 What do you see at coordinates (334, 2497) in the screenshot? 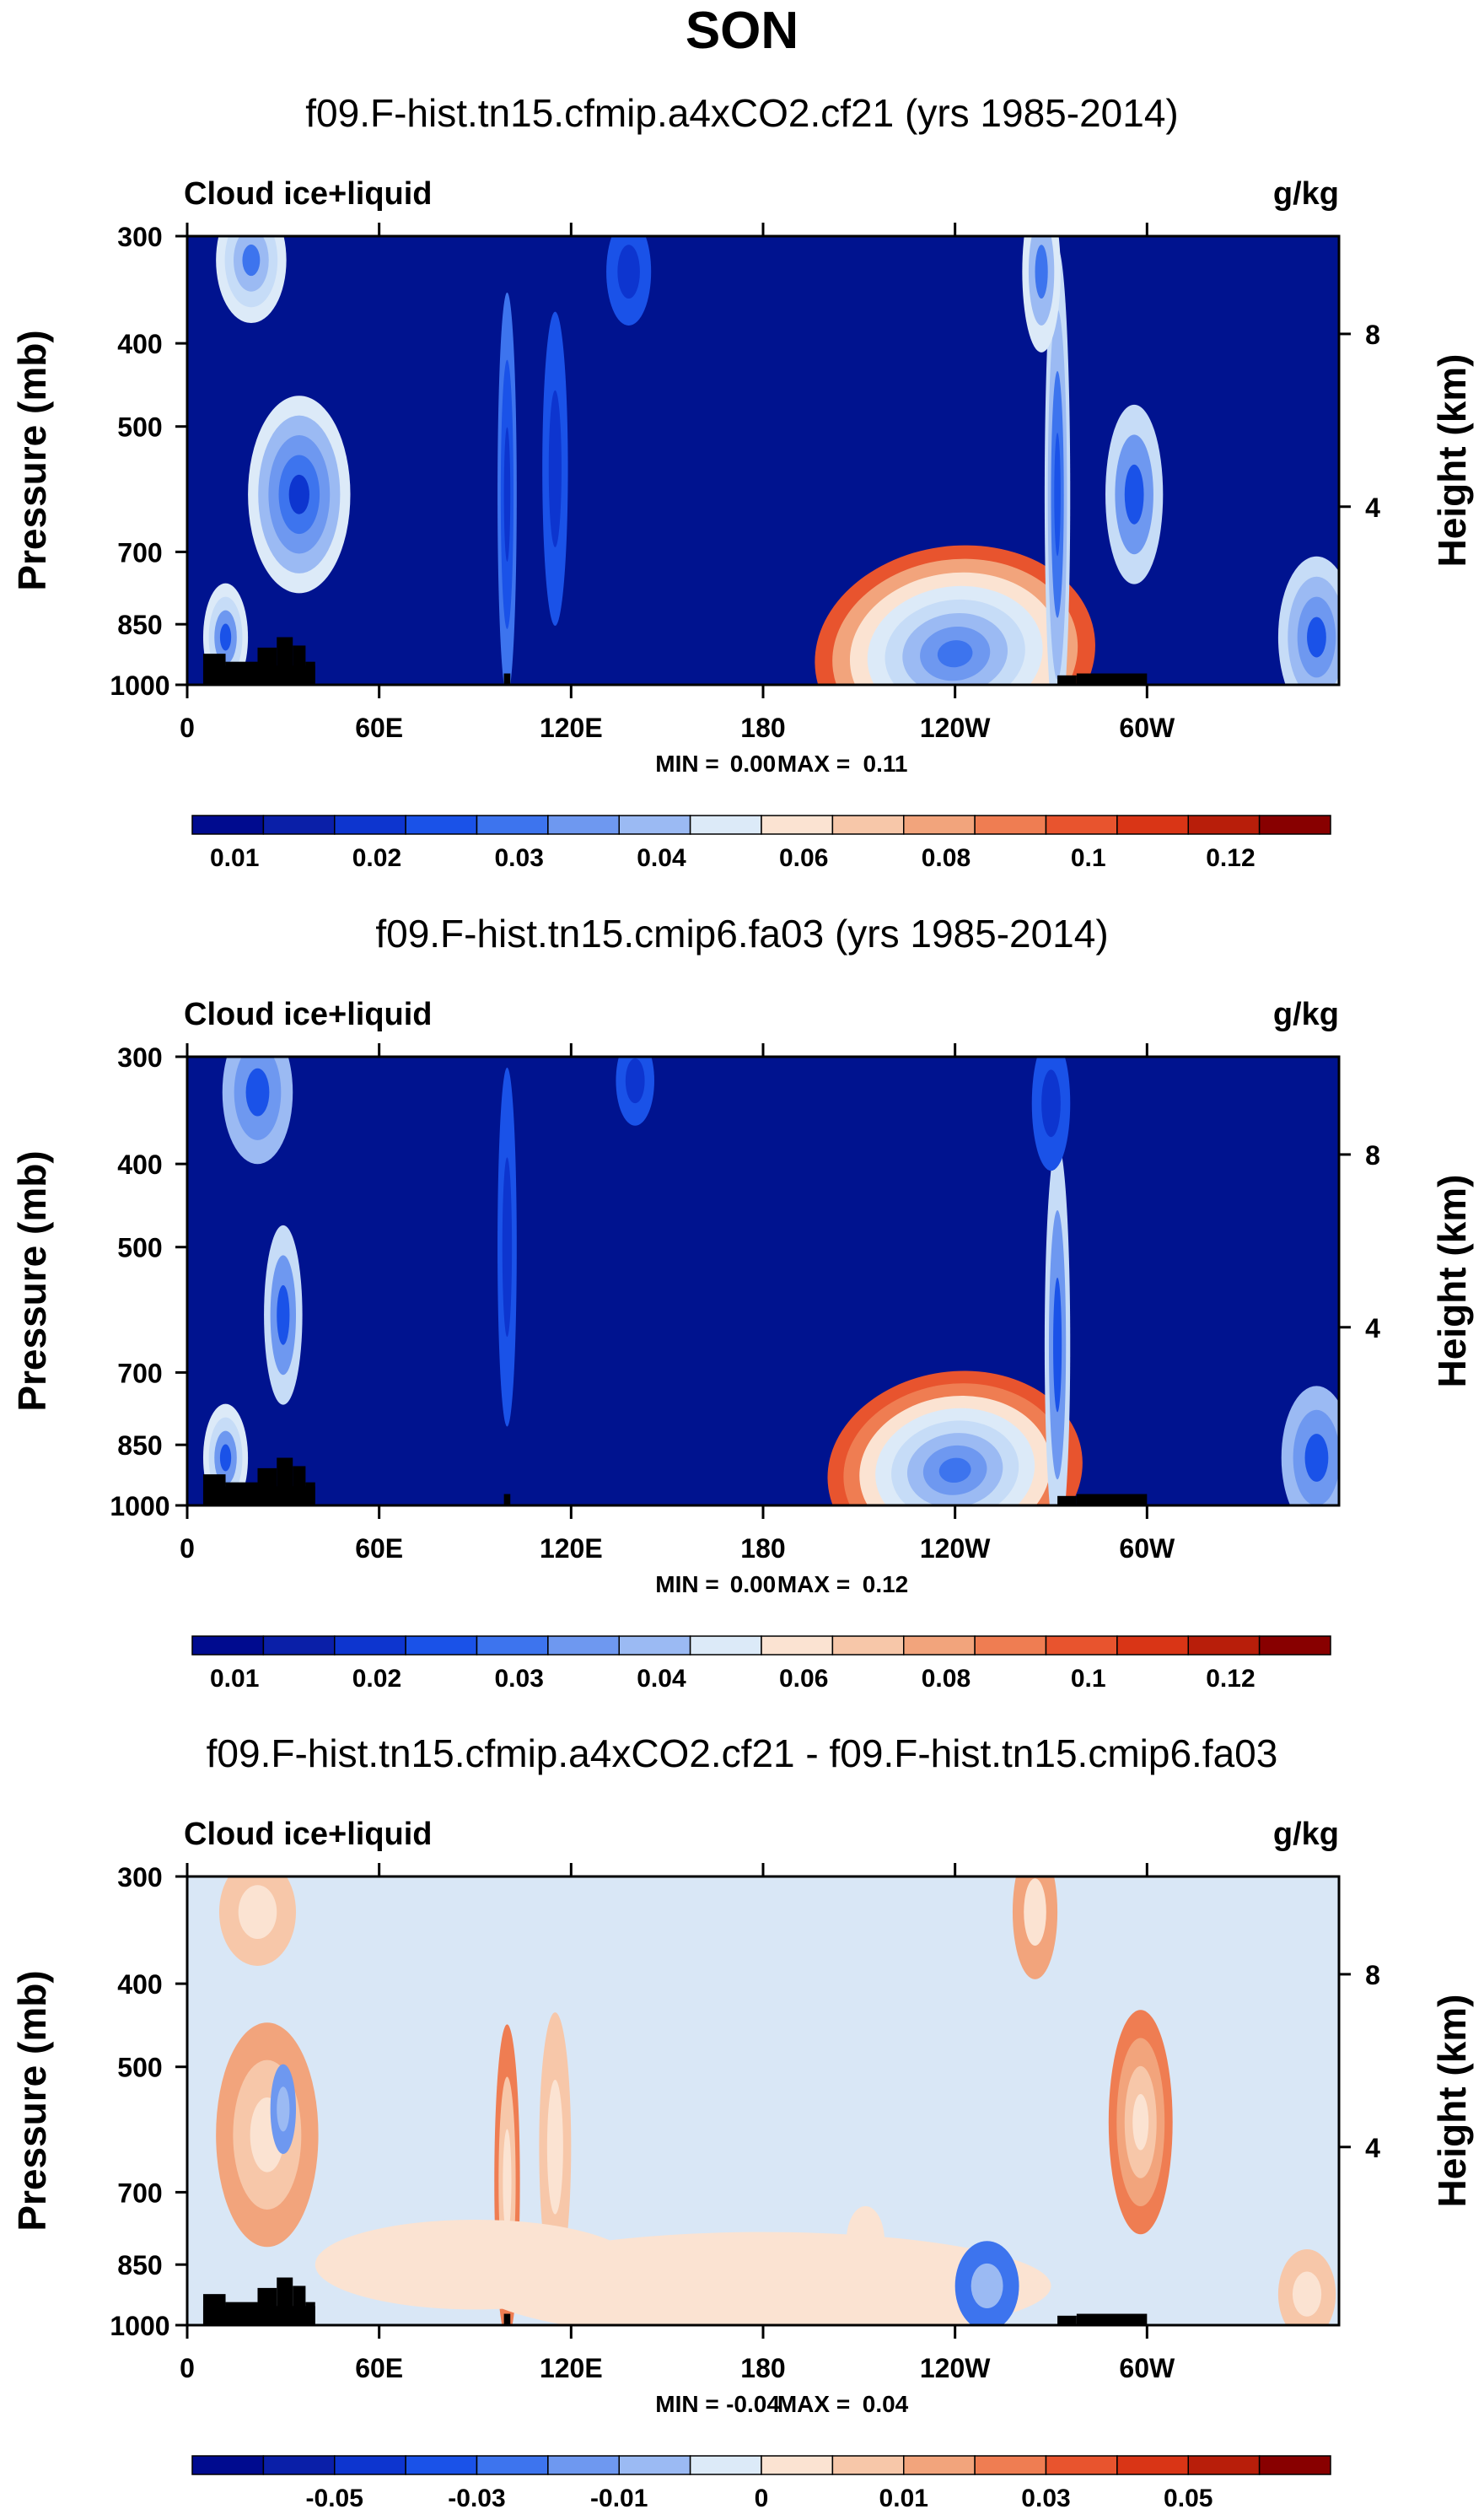
I see `colorbar-label: -0.05` at bounding box center [334, 2497].